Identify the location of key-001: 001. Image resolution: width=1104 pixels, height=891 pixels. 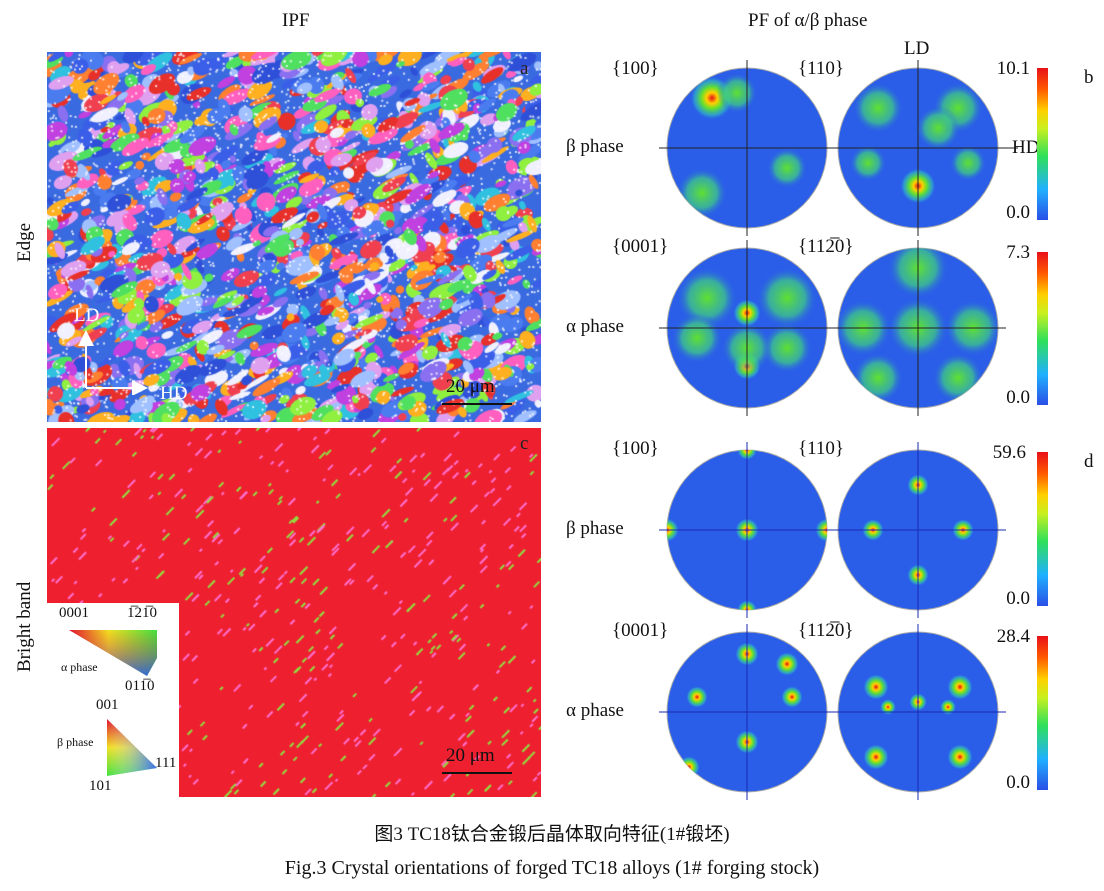
(107, 705).